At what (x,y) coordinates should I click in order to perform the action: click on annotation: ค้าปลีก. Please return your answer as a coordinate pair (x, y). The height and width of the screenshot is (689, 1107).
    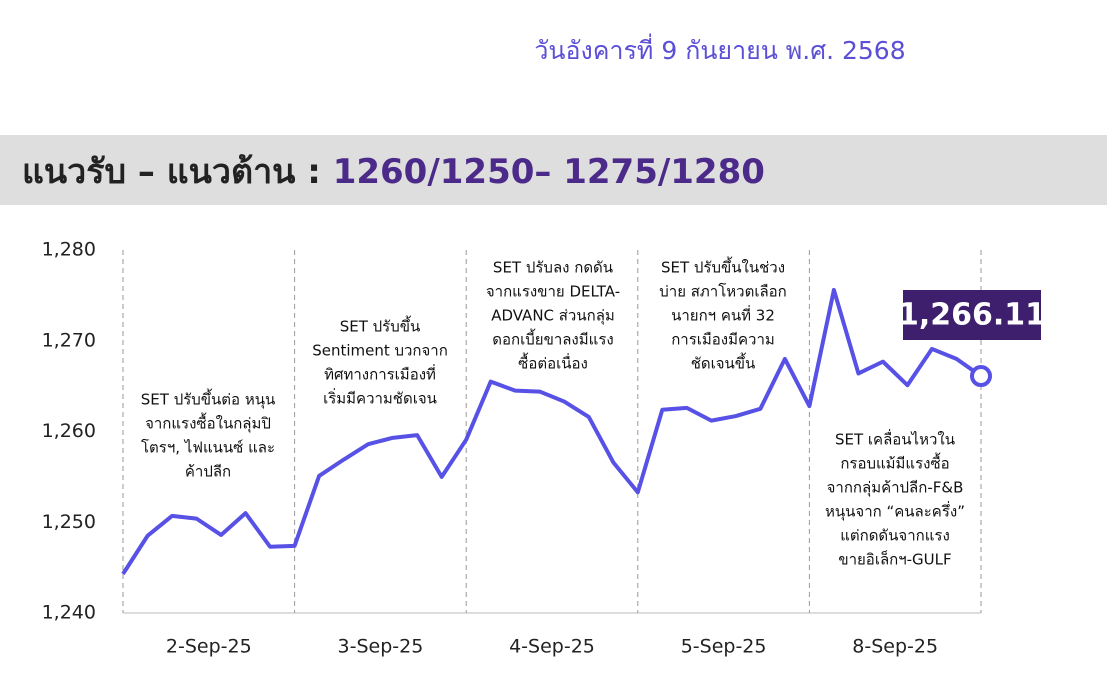
    Looking at the image, I should click on (208, 472).